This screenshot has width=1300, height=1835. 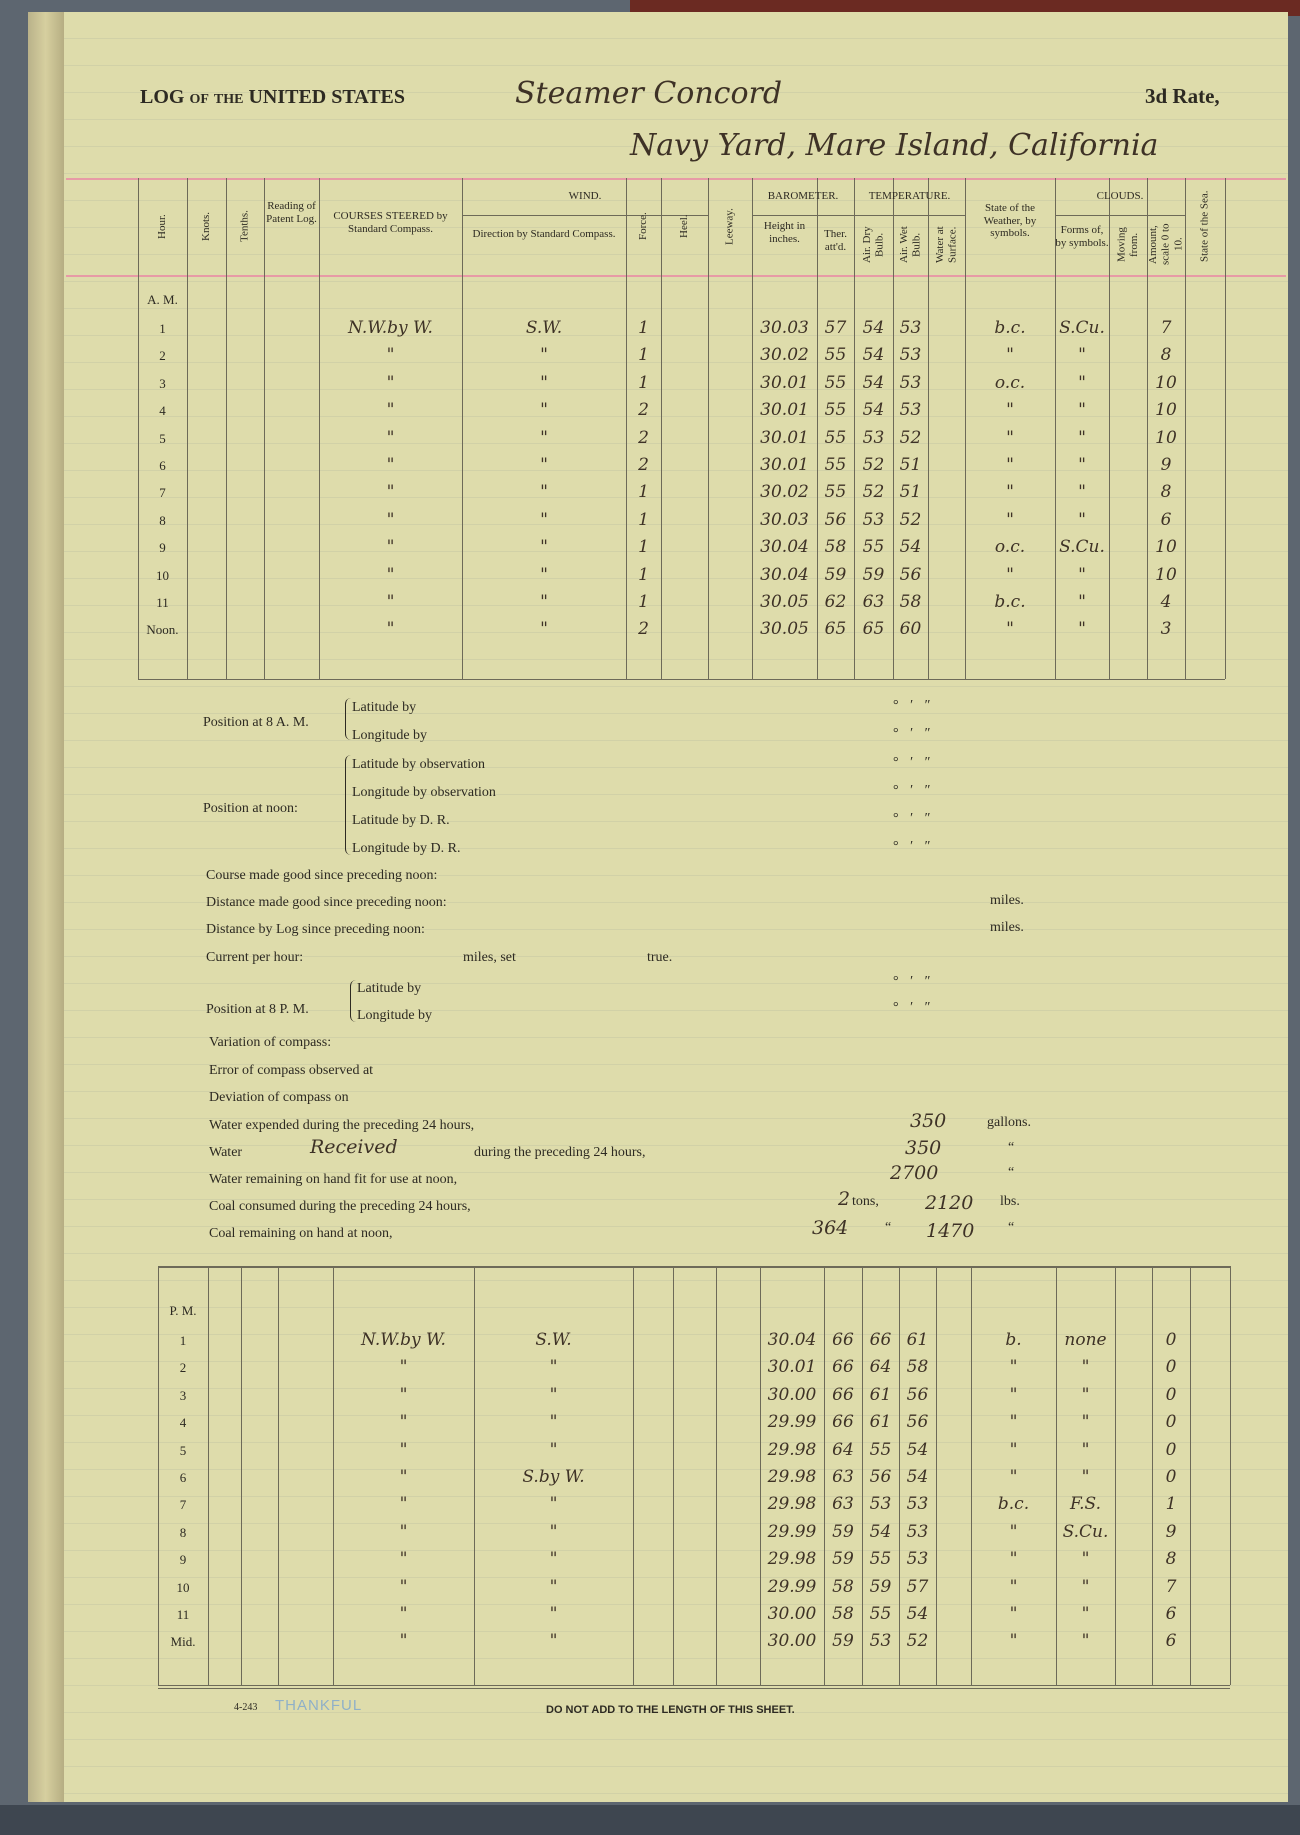 What do you see at coordinates (1007, 900) in the screenshot?
I see `miles-unit: miles.` at bounding box center [1007, 900].